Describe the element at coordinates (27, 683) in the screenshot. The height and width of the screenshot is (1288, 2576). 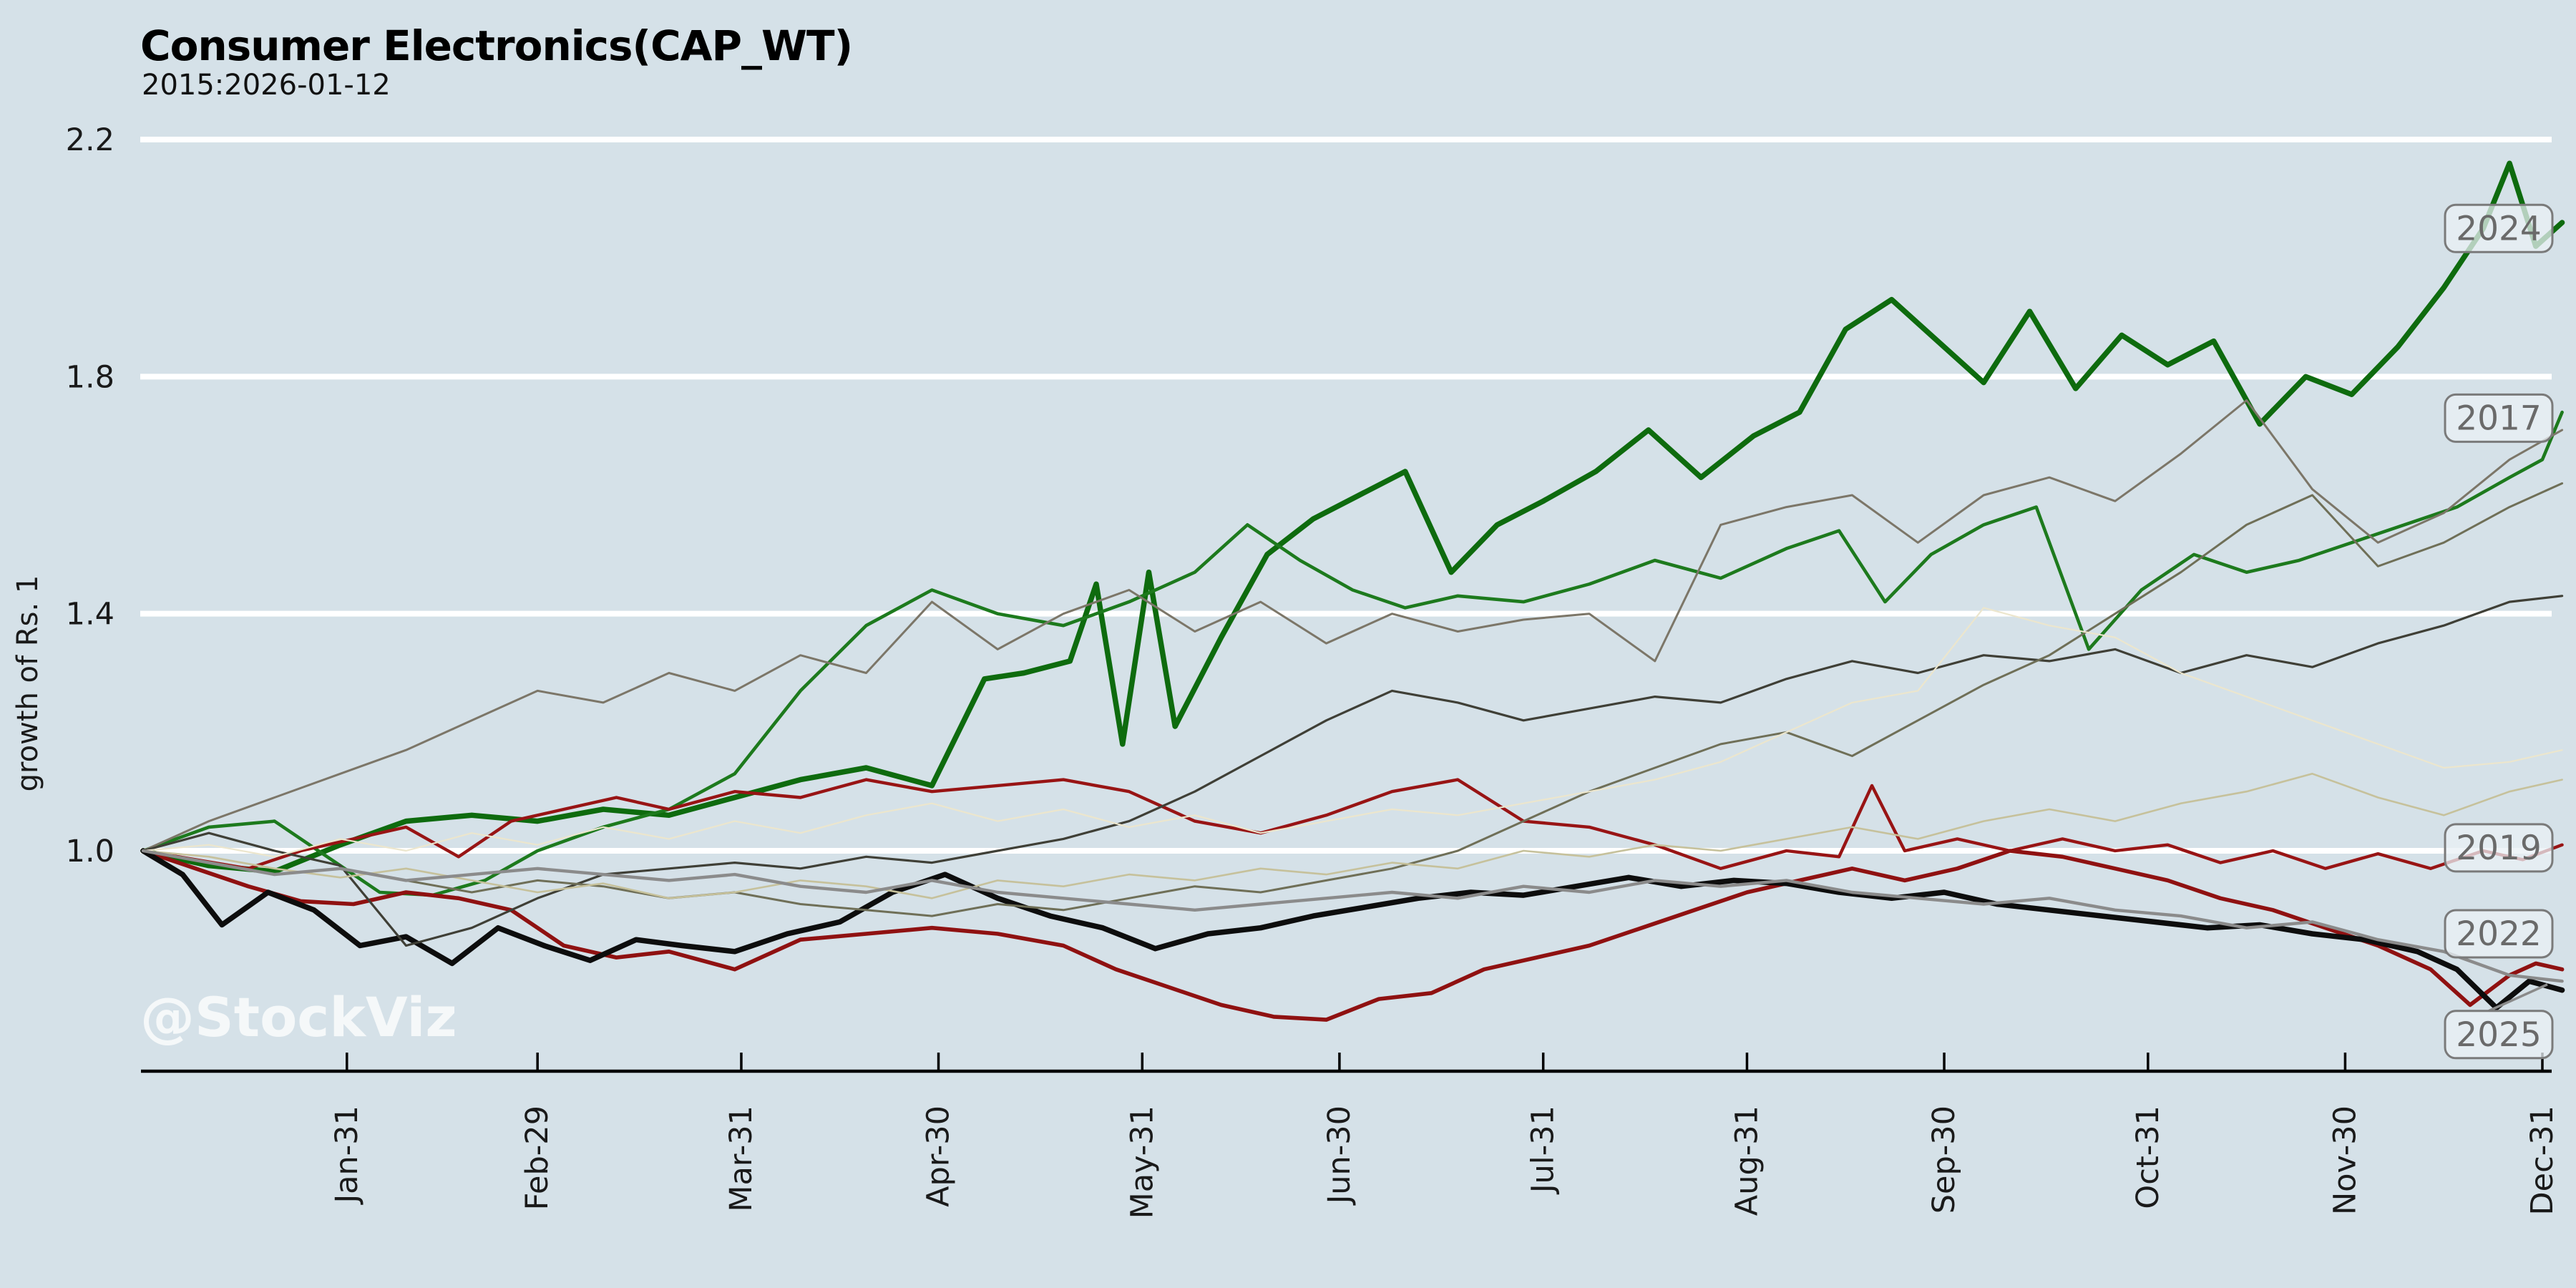
I see `y-axis-title: growth of Rs. 1` at that location.